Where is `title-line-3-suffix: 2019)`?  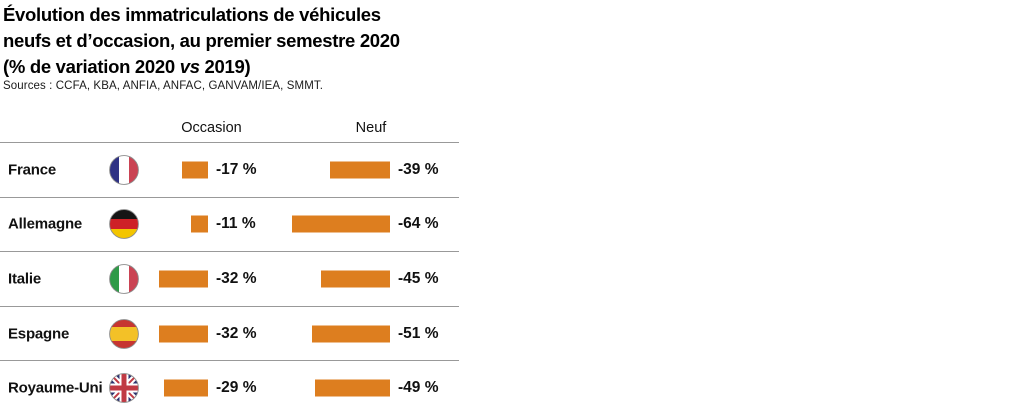
title-line-3-suffix: 2019) is located at coordinates (225, 66).